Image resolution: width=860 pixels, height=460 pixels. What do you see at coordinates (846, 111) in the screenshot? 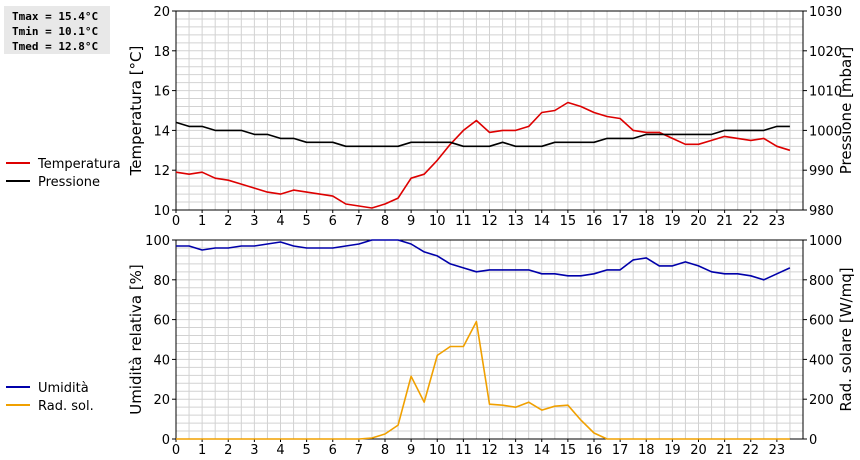
I see `y2-axis-title: Pressione [mbar]` at bounding box center [846, 111].